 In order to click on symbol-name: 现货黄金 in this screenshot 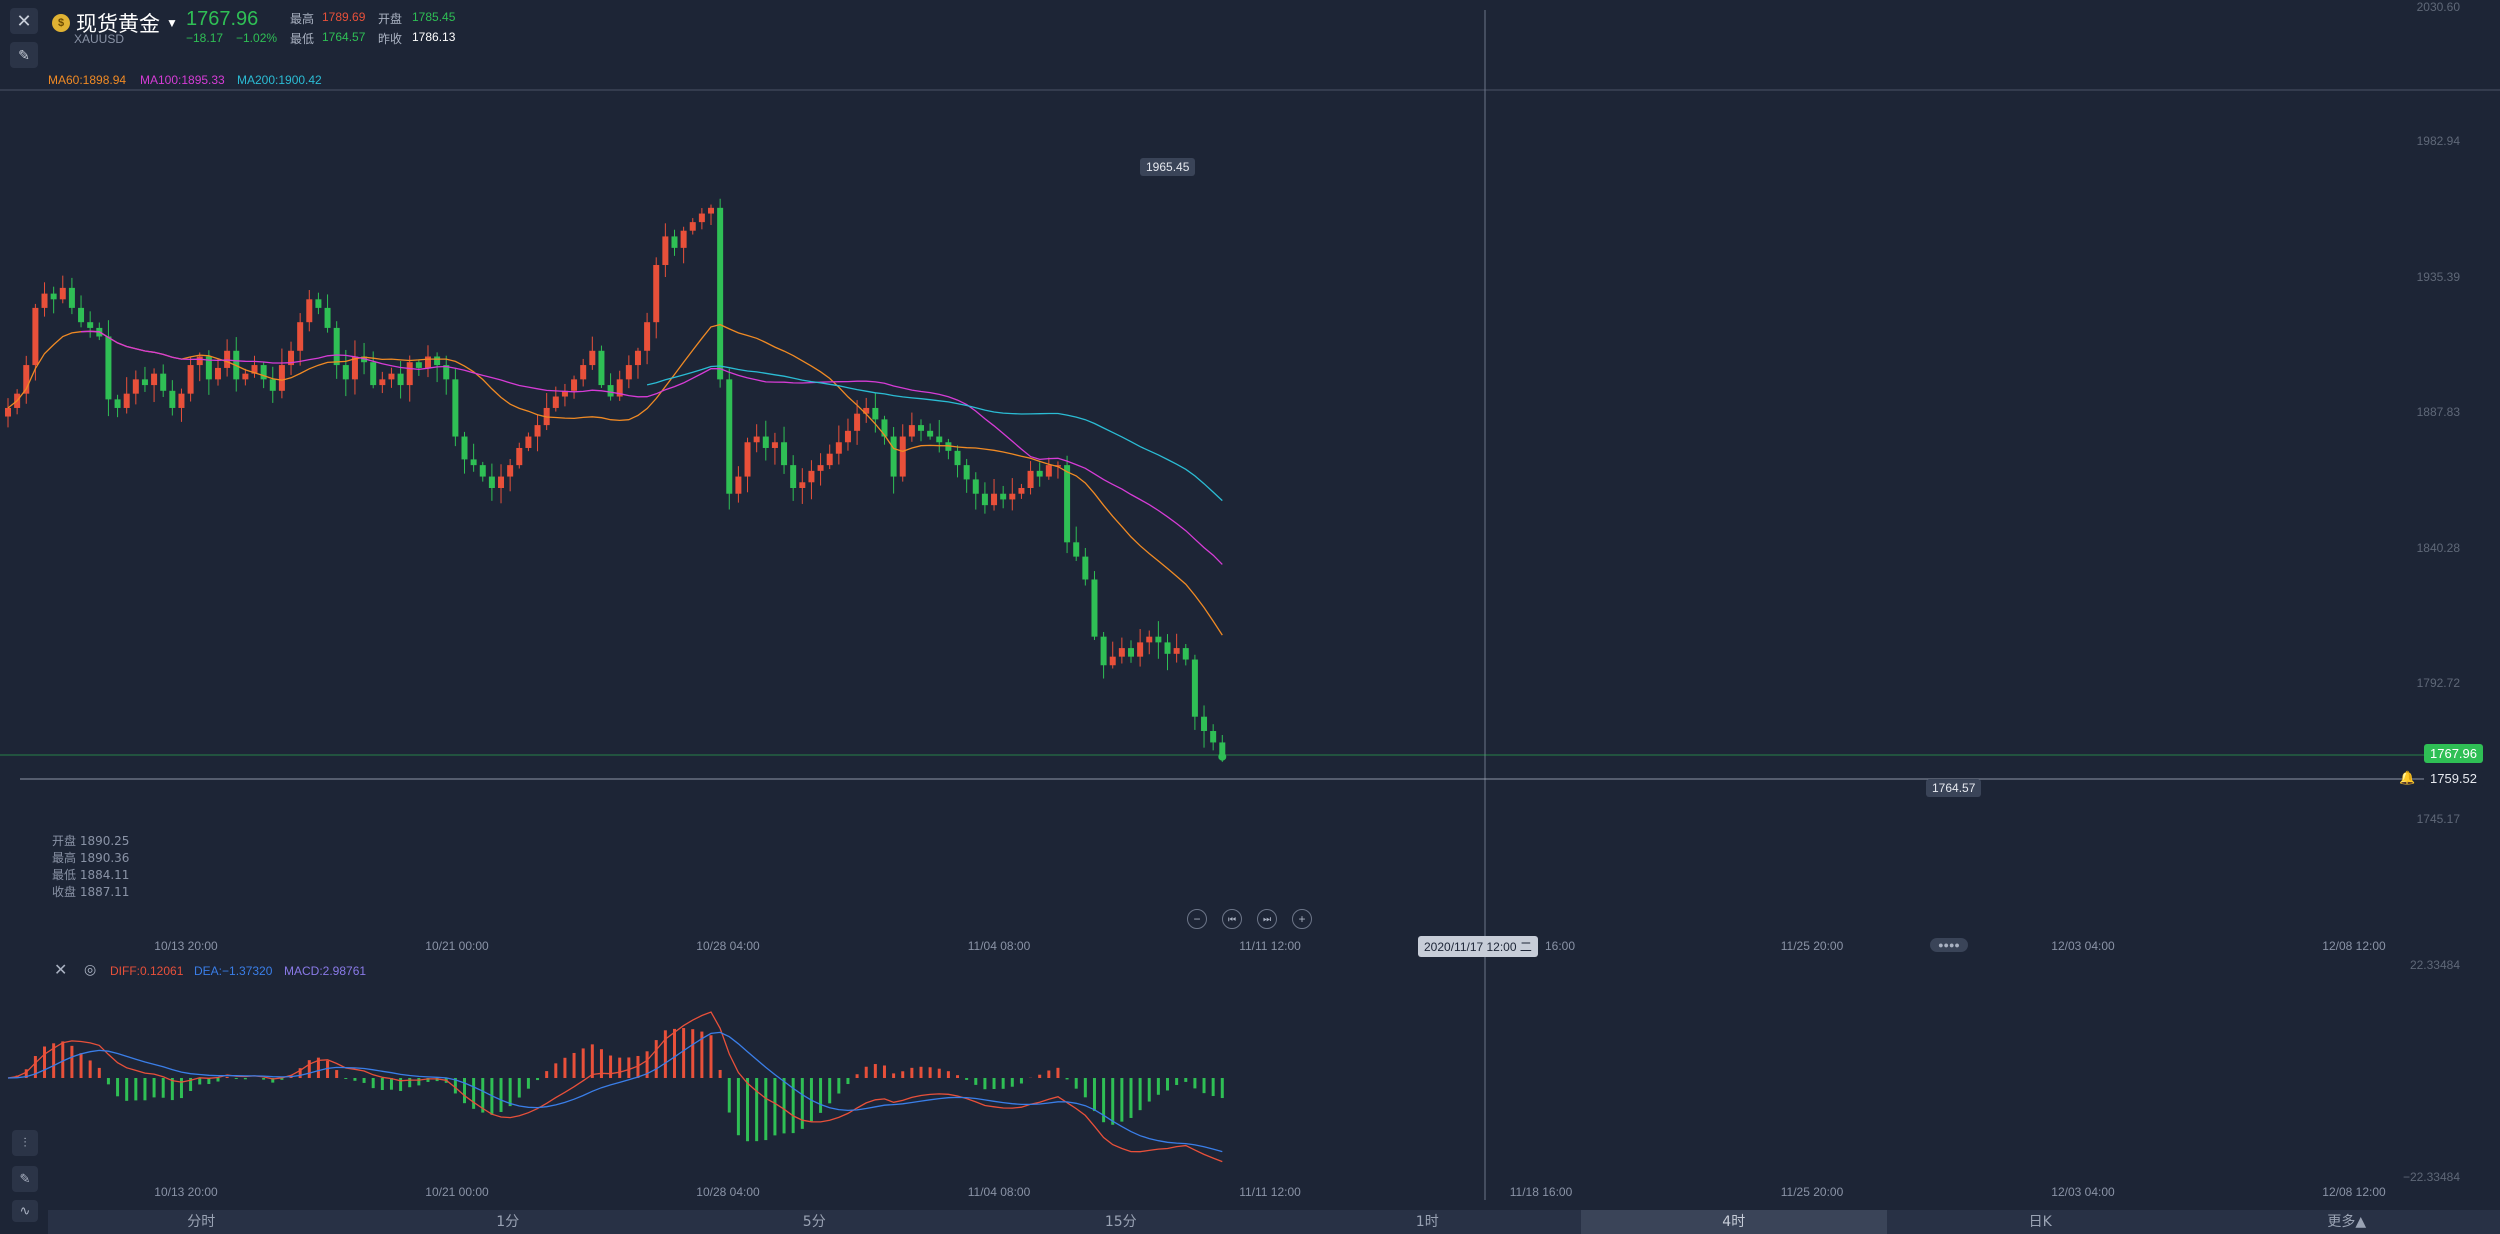, I will do `click(118, 24)`.